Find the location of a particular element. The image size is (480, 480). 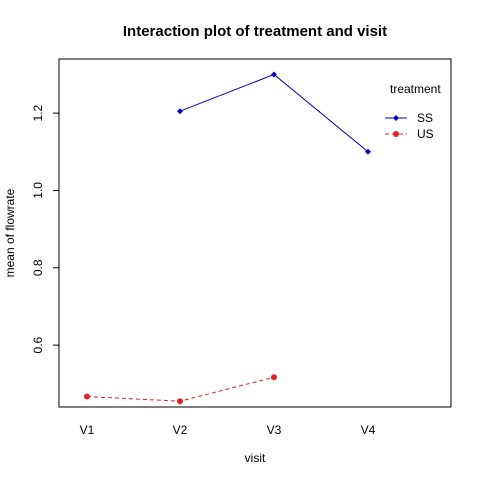

y-tick-label: 1.0 is located at coordinates (38, 190).